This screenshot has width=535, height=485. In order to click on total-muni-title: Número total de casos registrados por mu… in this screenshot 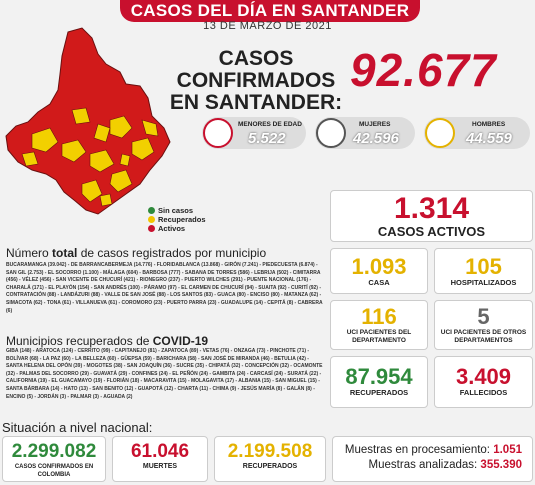, I will do `click(136, 253)`.